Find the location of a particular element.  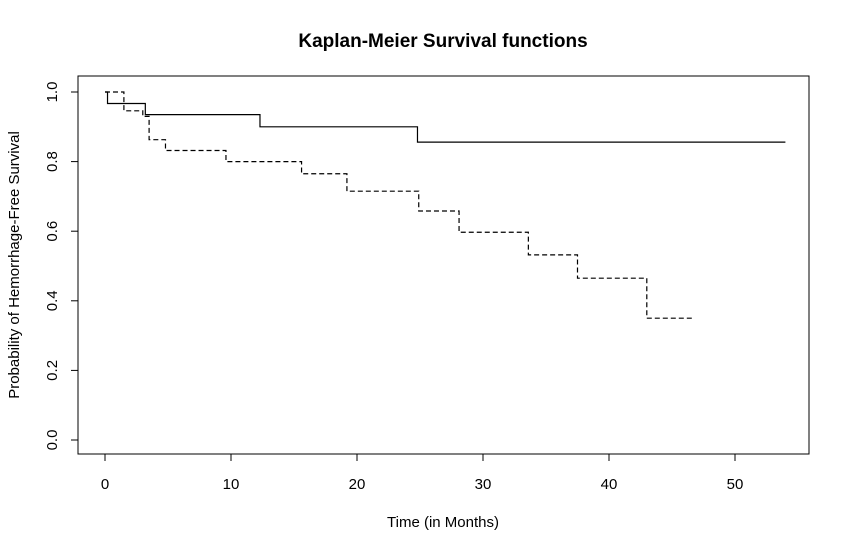

y-tick-label: 0.2 is located at coordinates (52, 370).